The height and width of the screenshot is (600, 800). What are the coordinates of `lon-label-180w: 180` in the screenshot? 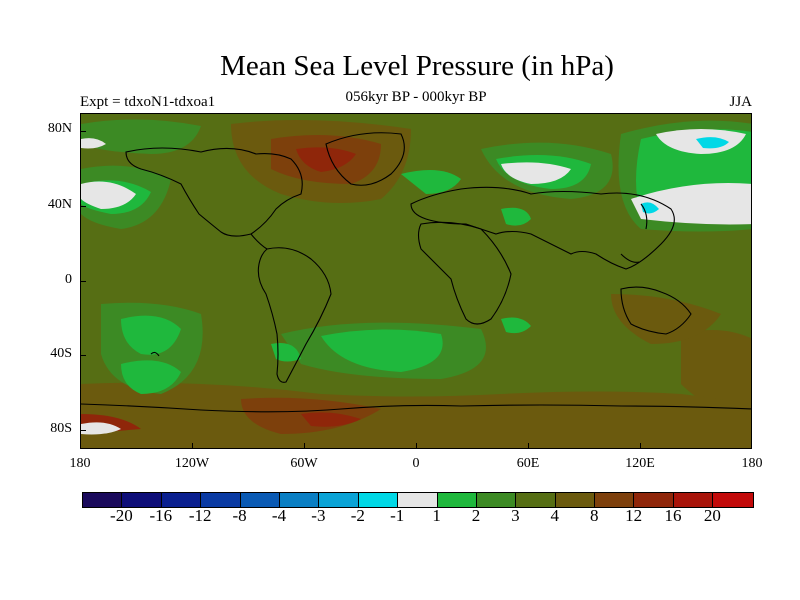 It's located at (80, 463).